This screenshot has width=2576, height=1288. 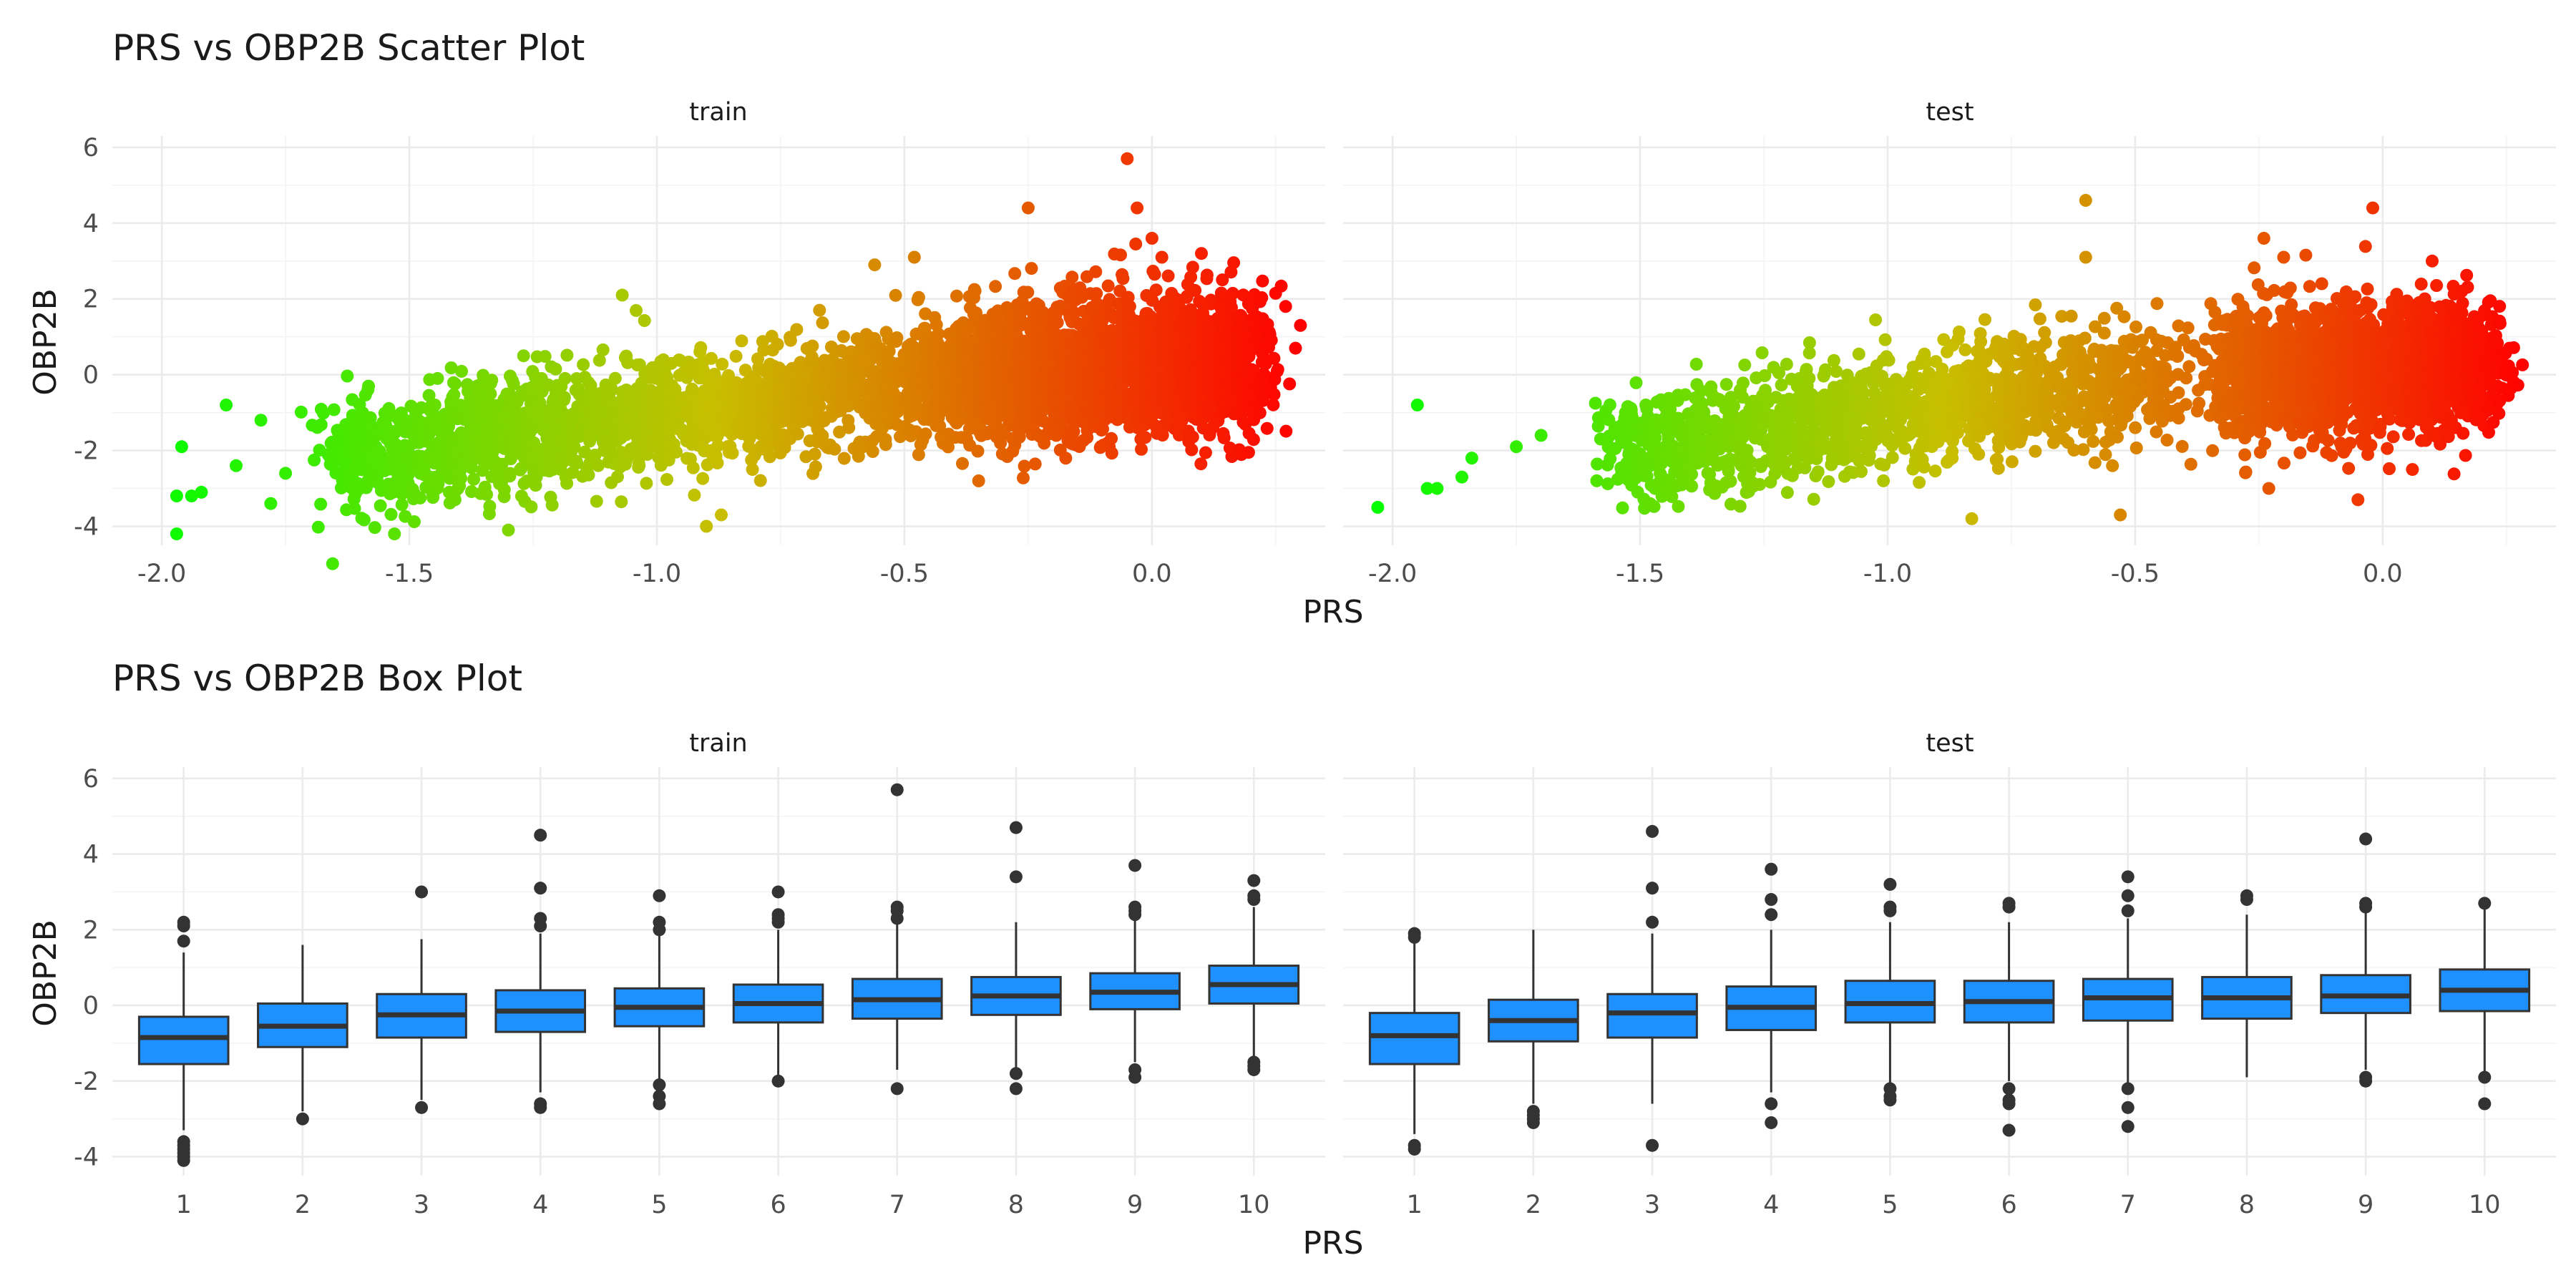 I want to click on scatter-facet-test-label: test, so click(x=1950, y=112).